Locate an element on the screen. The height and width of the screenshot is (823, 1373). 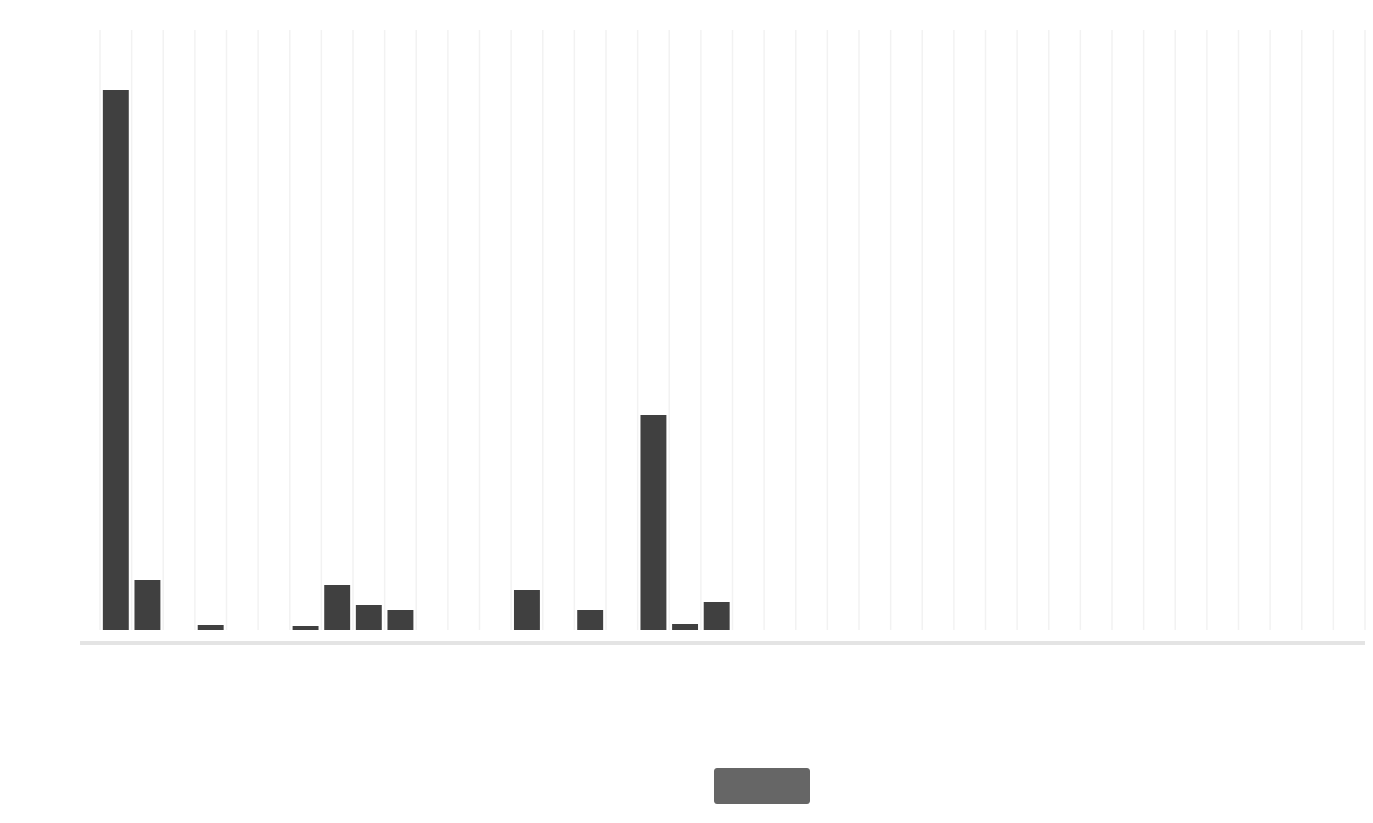
legend is located at coordinates (755, 786).